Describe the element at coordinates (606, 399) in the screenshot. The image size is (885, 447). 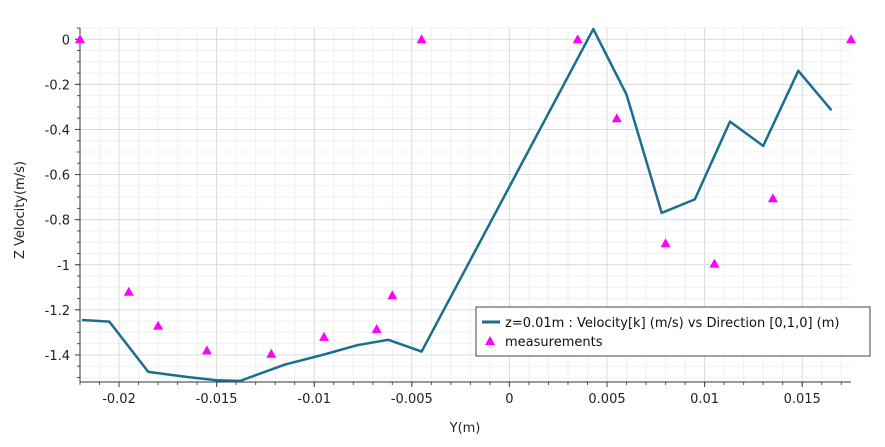
I see `x-tick-label: 0.005` at that location.